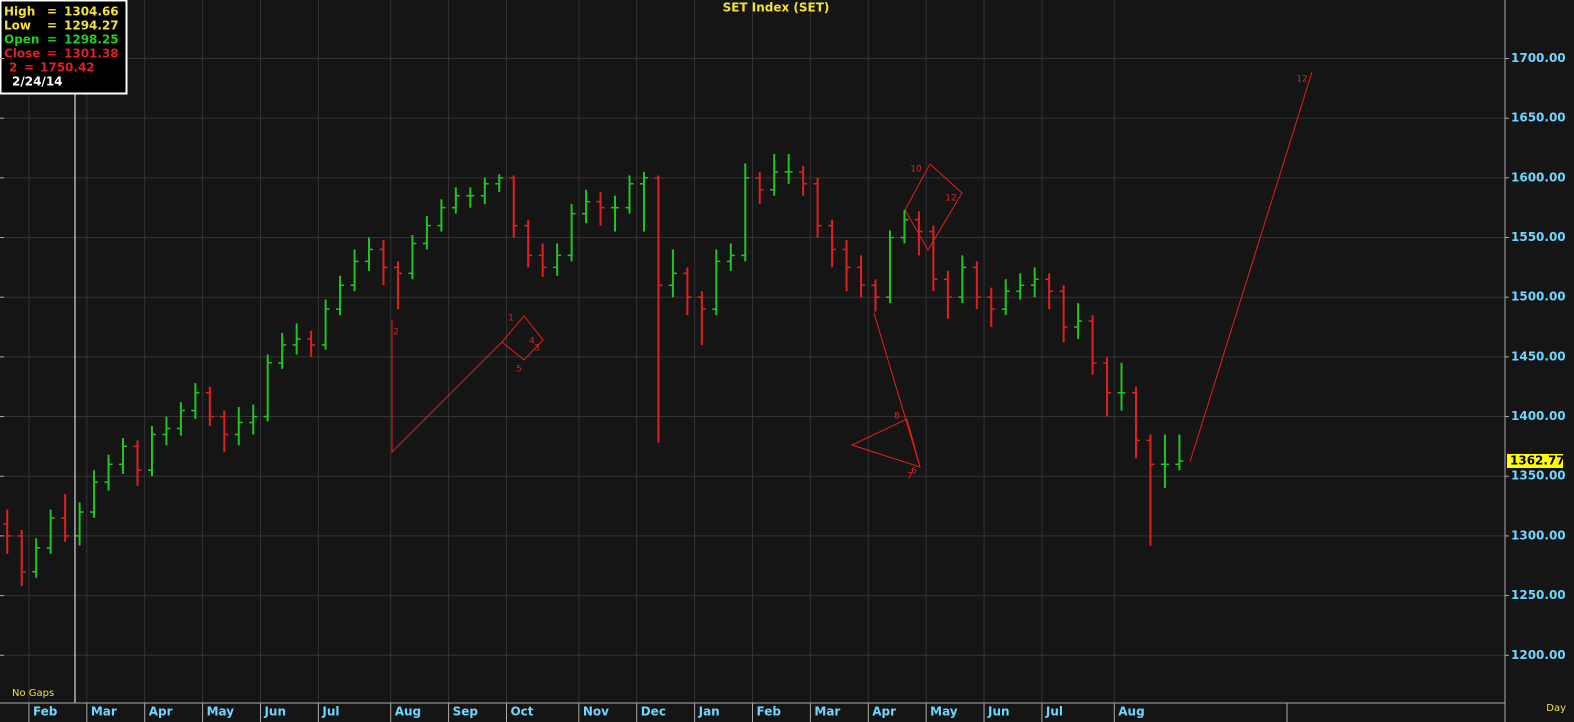  I want to click on wave-label: 10, so click(916, 170).